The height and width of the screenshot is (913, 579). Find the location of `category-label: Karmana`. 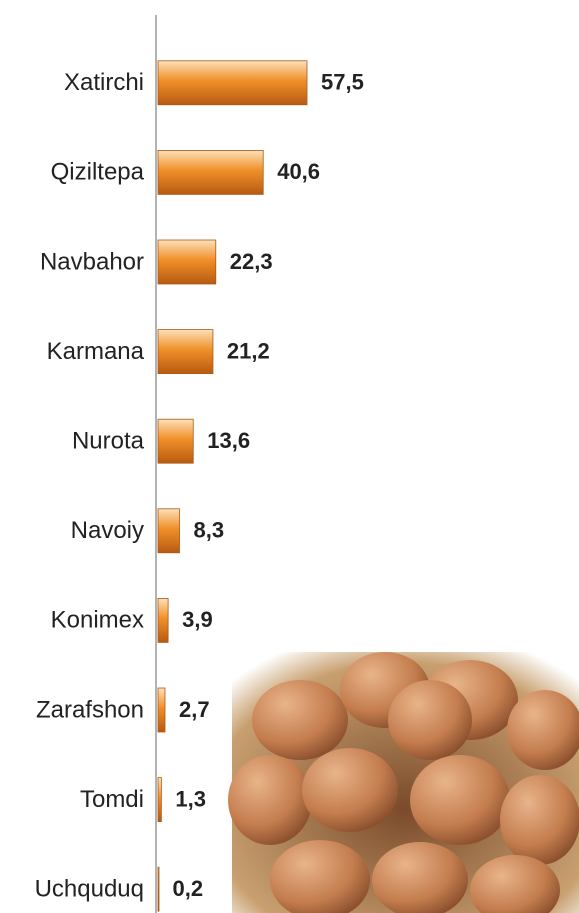

category-label: Karmana is located at coordinates (96, 351).